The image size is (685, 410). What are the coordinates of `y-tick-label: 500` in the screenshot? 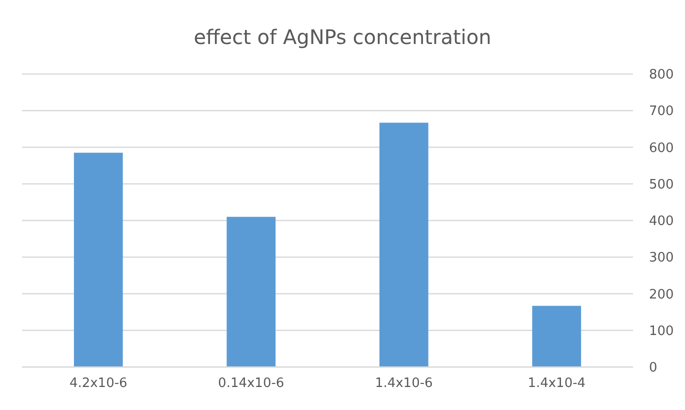 It's located at (661, 184).